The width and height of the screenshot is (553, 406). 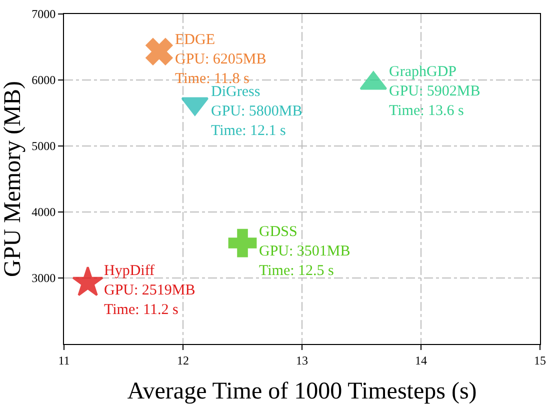 What do you see at coordinates (64, 360) in the screenshot?
I see `x-tick-label: 11` at bounding box center [64, 360].